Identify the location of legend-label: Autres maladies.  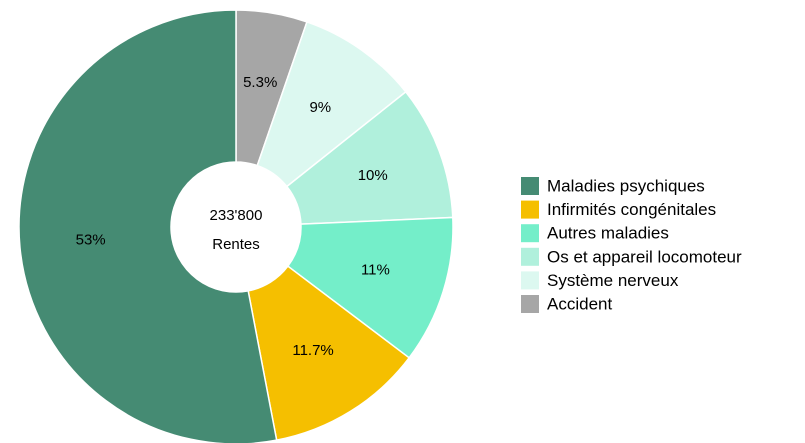
(608, 233).